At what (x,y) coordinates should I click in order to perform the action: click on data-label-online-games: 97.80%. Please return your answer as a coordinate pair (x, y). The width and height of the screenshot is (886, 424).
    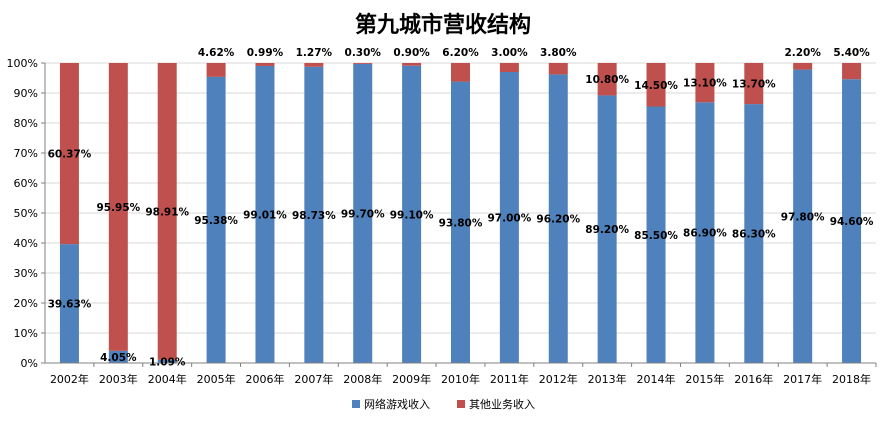
    Looking at the image, I should click on (803, 217).